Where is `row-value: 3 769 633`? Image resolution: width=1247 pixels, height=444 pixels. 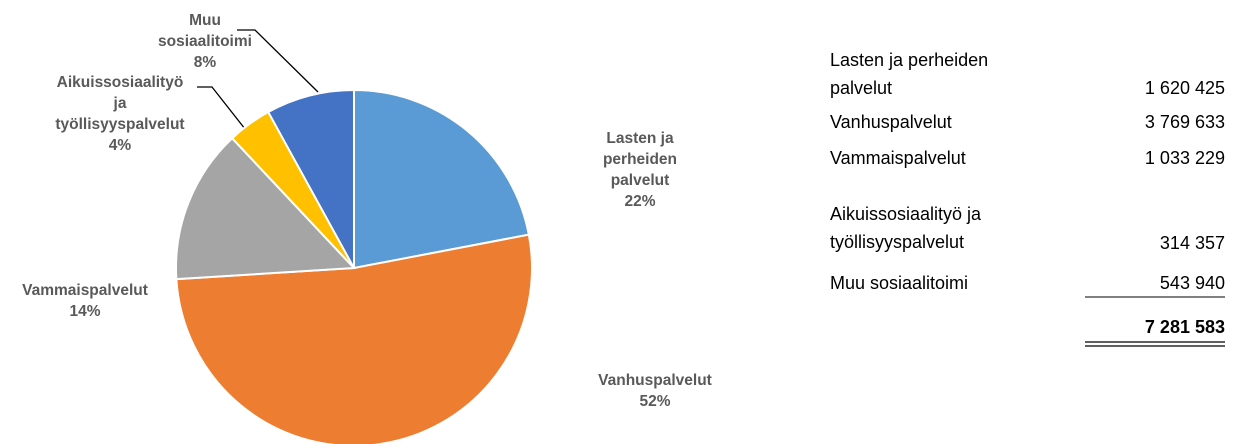
row-value: 3 769 633 is located at coordinates (1184, 122).